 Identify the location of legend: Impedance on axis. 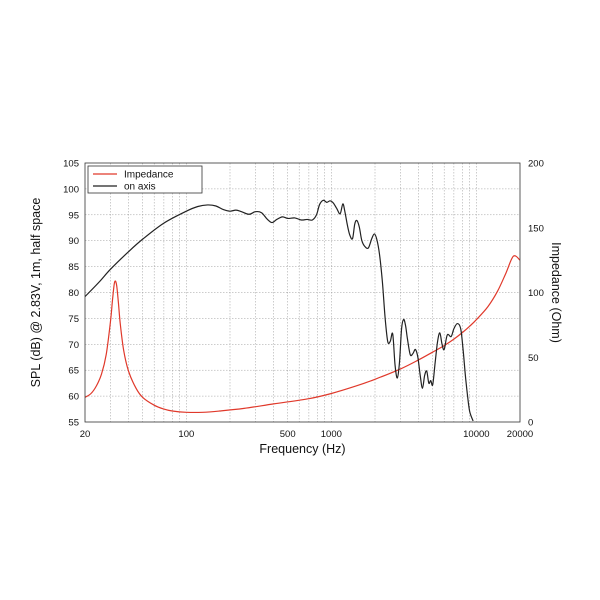
(145, 179).